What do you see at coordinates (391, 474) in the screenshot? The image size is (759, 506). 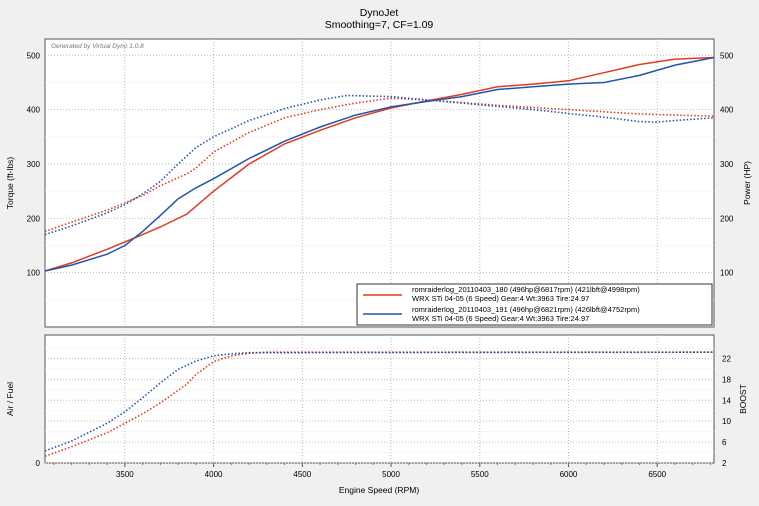 I see `x-tick-label: 5000` at bounding box center [391, 474].